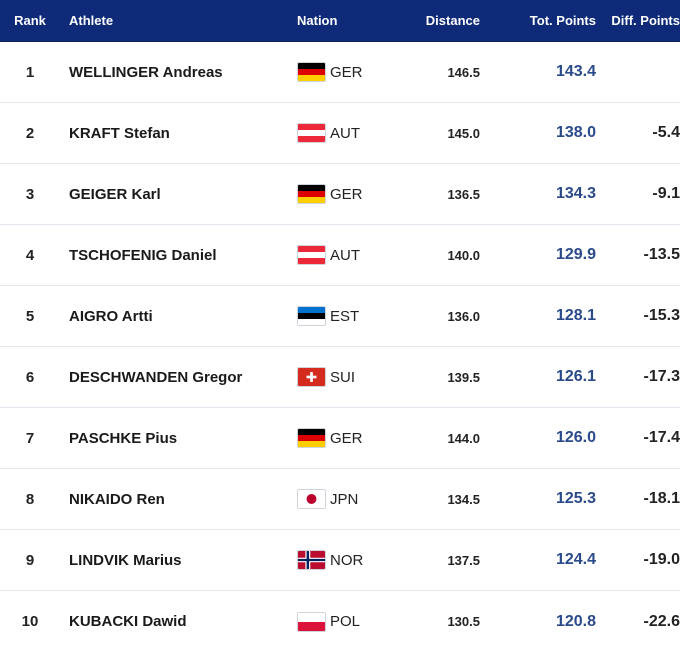  What do you see at coordinates (463, 560) in the screenshot?
I see `distance-cell: 137.5` at bounding box center [463, 560].